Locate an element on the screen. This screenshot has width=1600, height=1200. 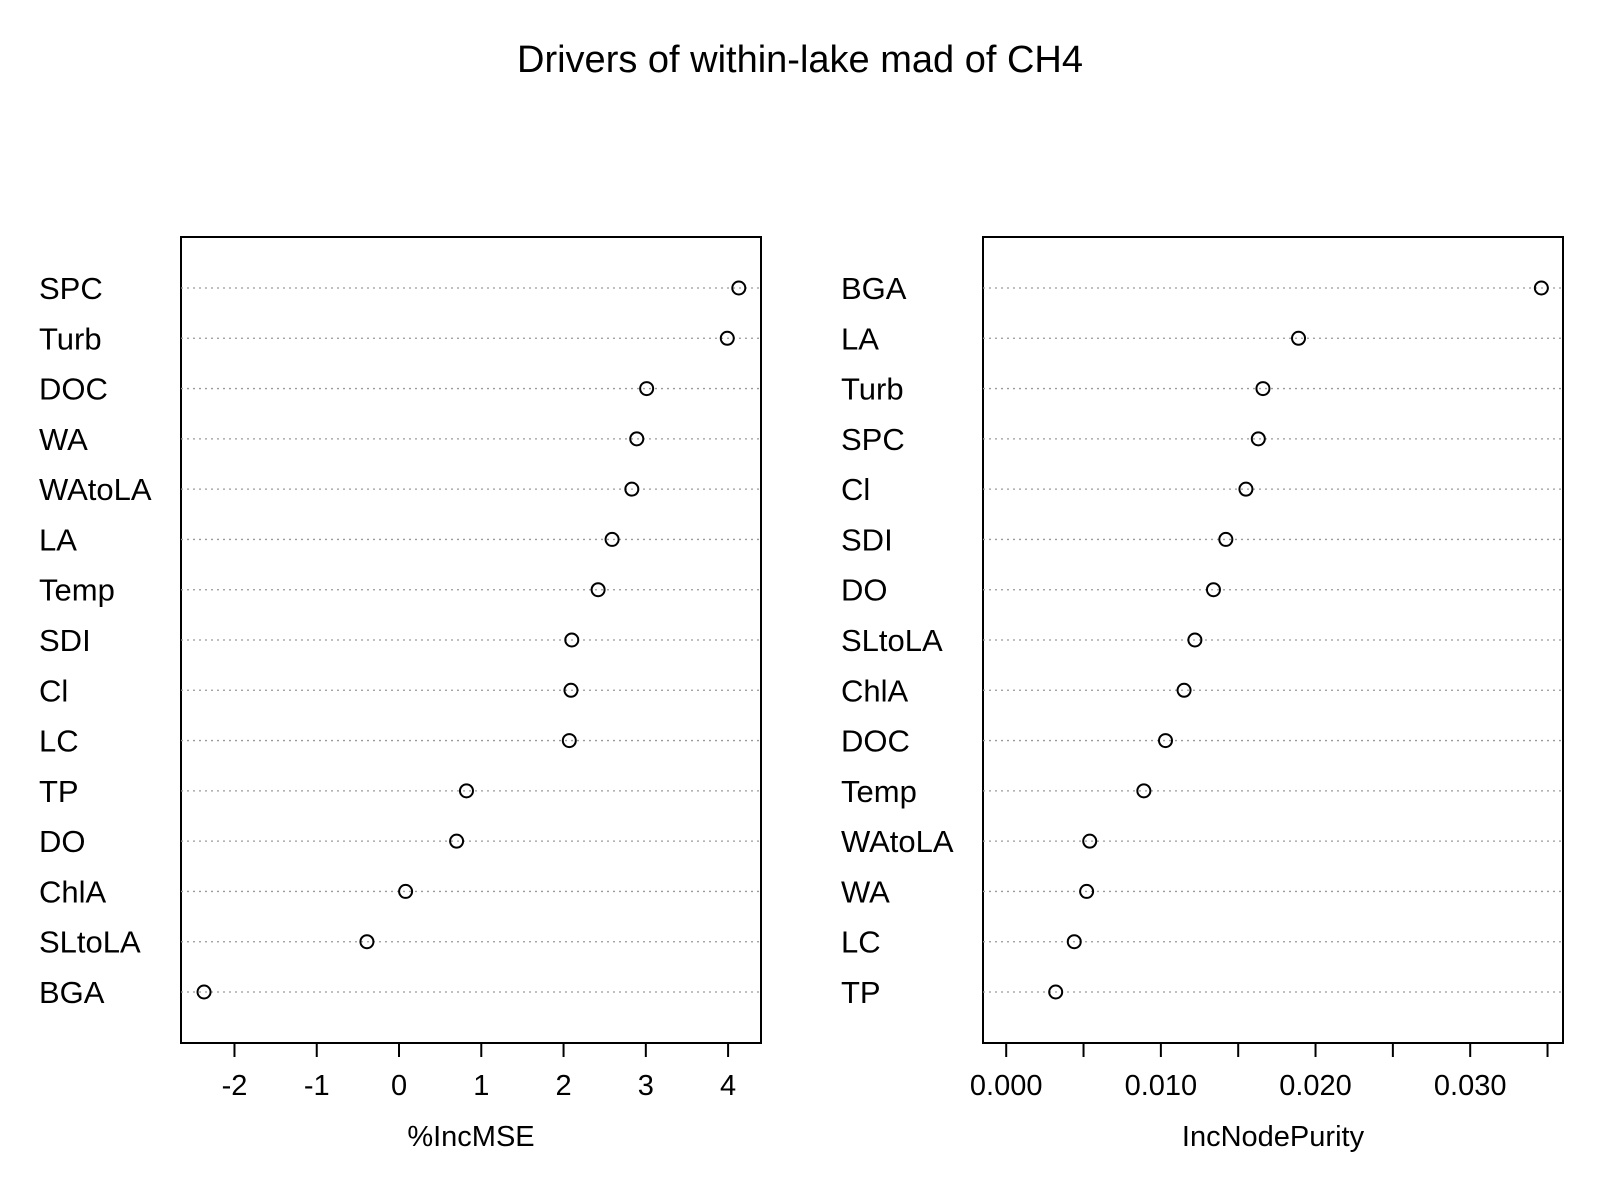
x-tick-label: 0.030 is located at coordinates (1470, 1086).